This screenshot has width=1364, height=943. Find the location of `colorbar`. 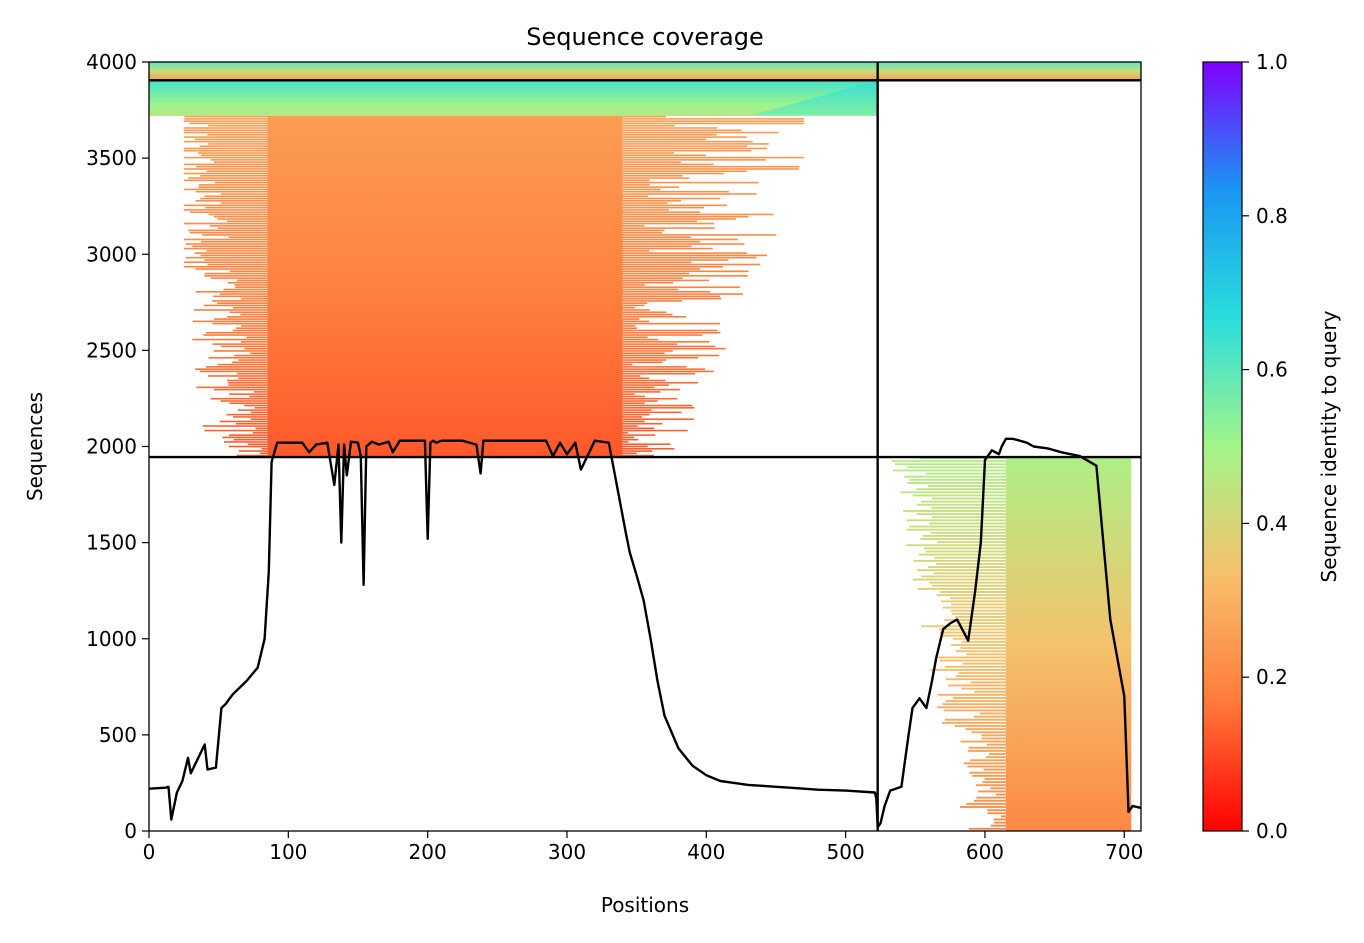

colorbar is located at coordinates (1222, 446).